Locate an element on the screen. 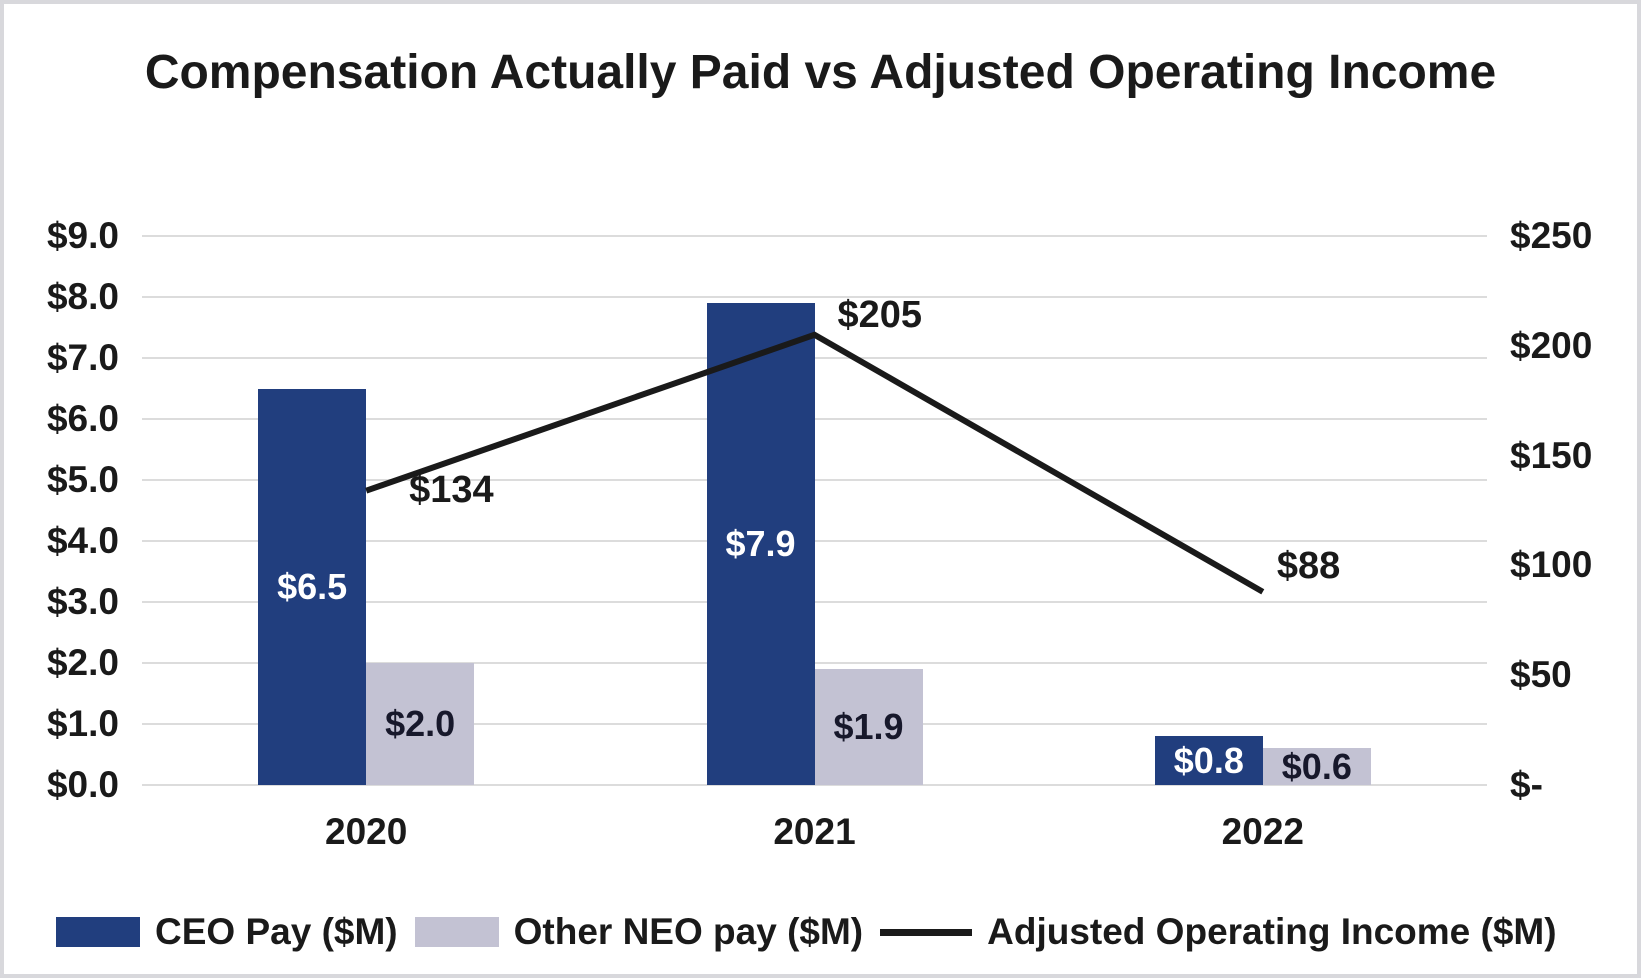 The height and width of the screenshot is (978, 1641). y-axis-label-left: $3.0 is located at coordinates (82, 601).